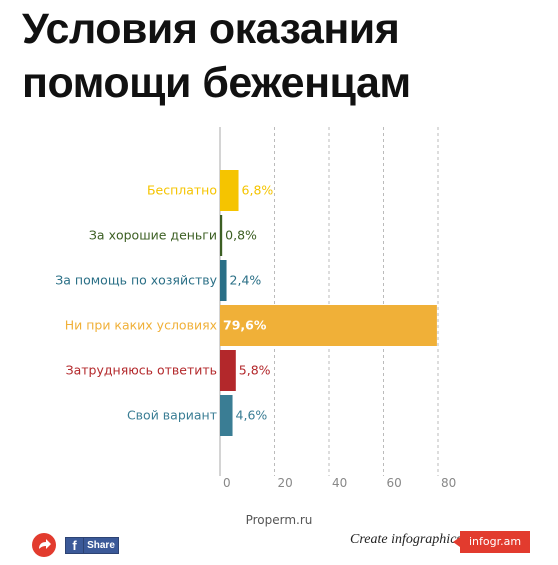  I want to click on category-label: За помощь по хозяйству, so click(136, 280).